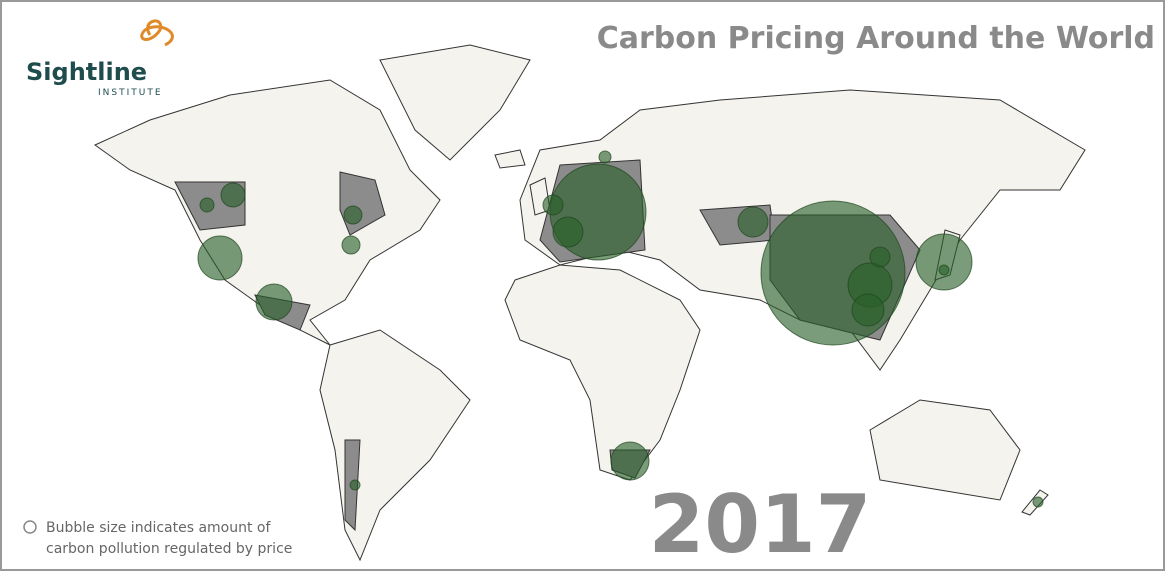  I want to click on north-america, so click(267, 212).